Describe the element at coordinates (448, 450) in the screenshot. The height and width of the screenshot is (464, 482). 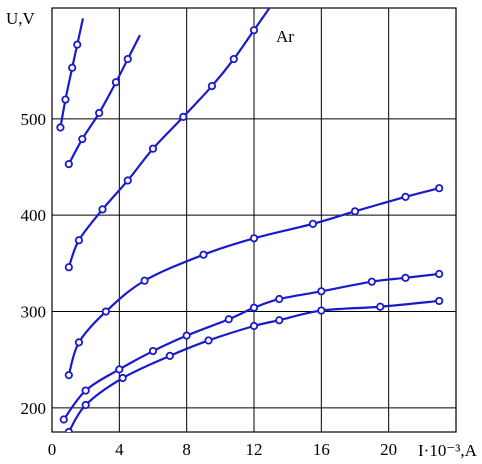
I see `x-axis-label: I·10⁻³,A` at that location.